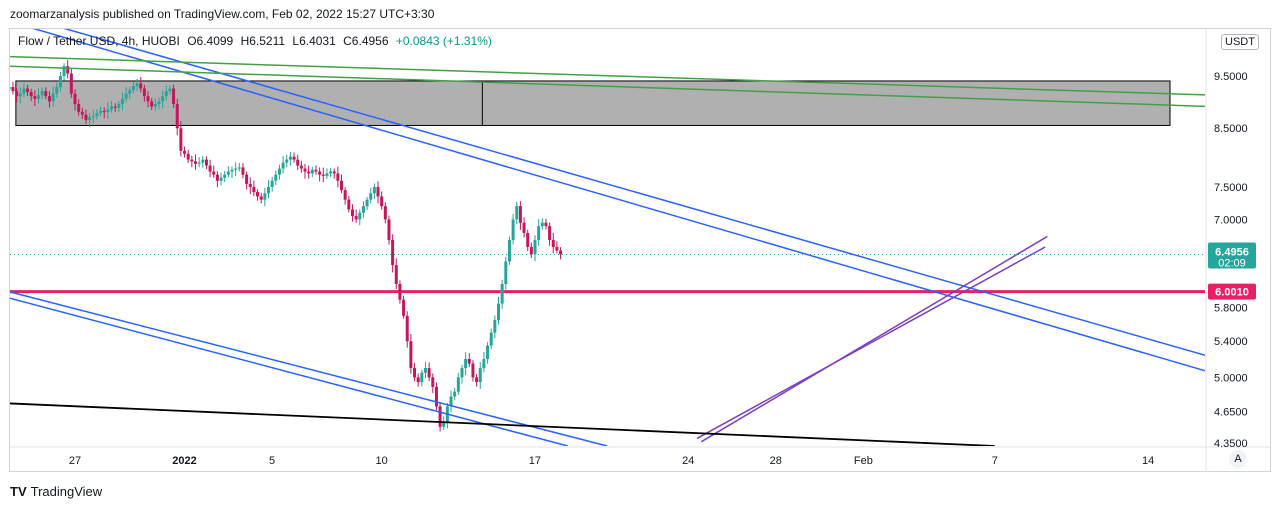 The width and height of the screenshot is (1280, 509). I want to click on brand-name: TradingView, so click(66, 491).